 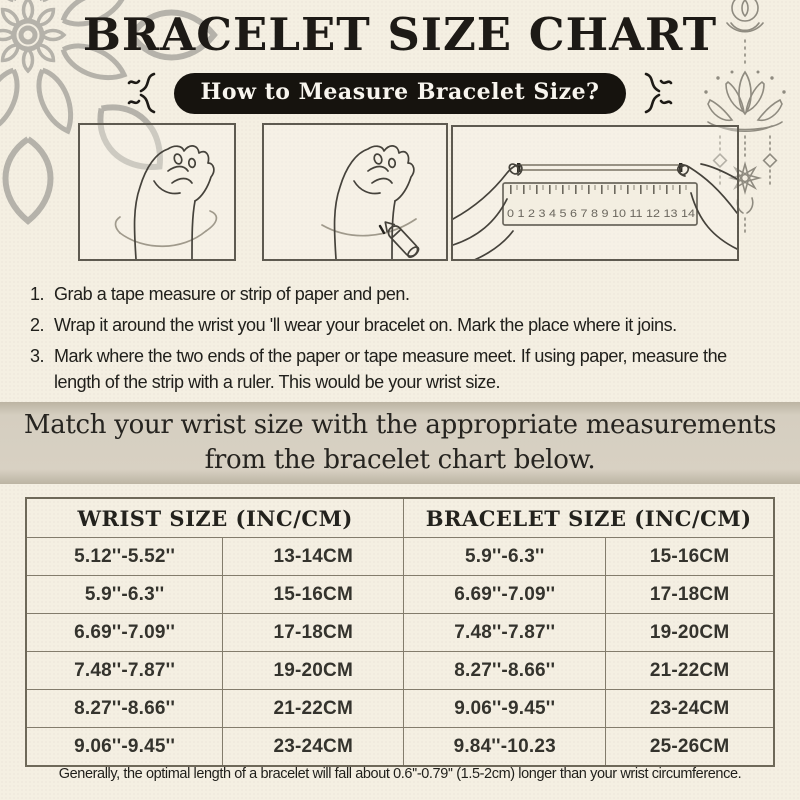 What do you see at coordinates (313, 670) in the screenshot?
I see `wrist-cm: 19-20CM` at bounding box center [313, 670].